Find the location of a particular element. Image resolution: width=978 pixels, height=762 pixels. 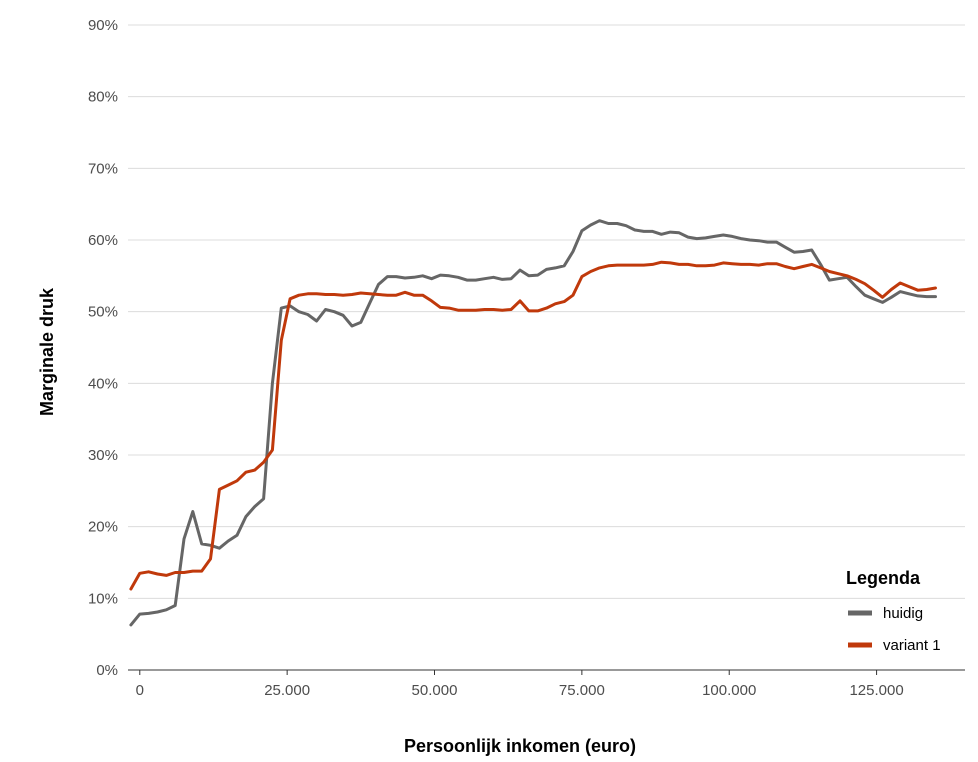

x-axis-ticks: 0 25.000 50.000 75.000 100.000 125.000 is located at coordinates (520, 684).